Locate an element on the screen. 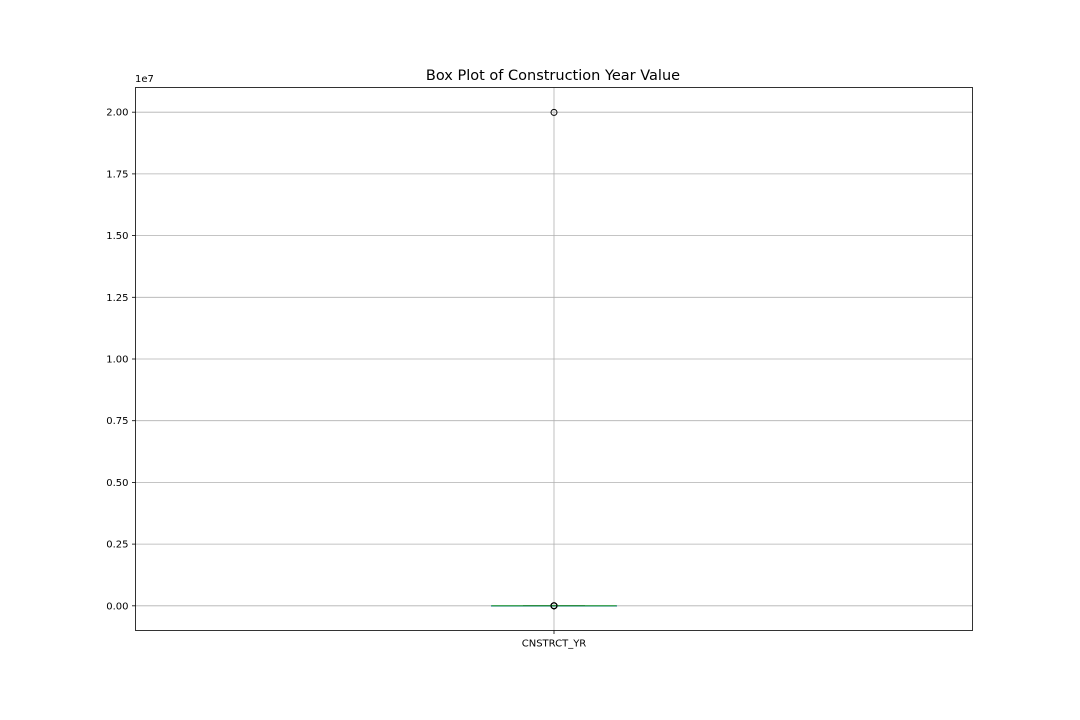 The height and width of the screenshot is (720, 1080). box-group is located at coordinates (554, 359).